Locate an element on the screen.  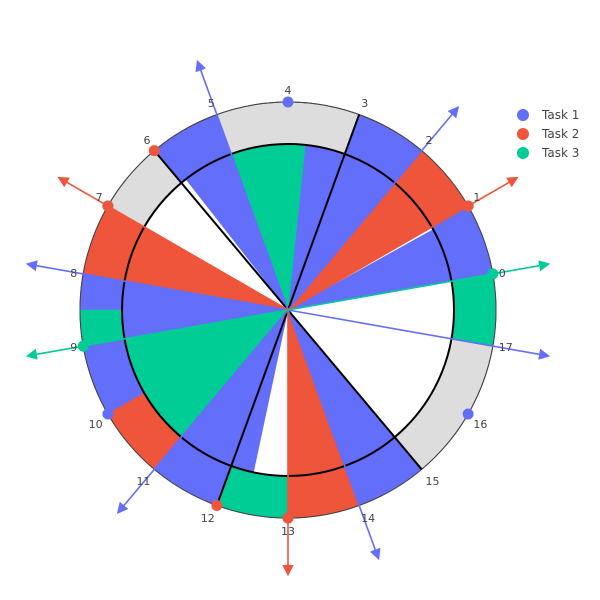
angular-tick-4: 4 is located at coordinates (288, 90).